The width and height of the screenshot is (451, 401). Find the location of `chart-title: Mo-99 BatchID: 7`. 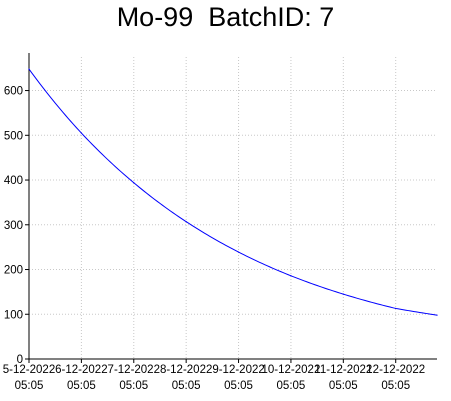

chart-title: Mo-99 BatchID: 7 is located at coordinates (225, 17).